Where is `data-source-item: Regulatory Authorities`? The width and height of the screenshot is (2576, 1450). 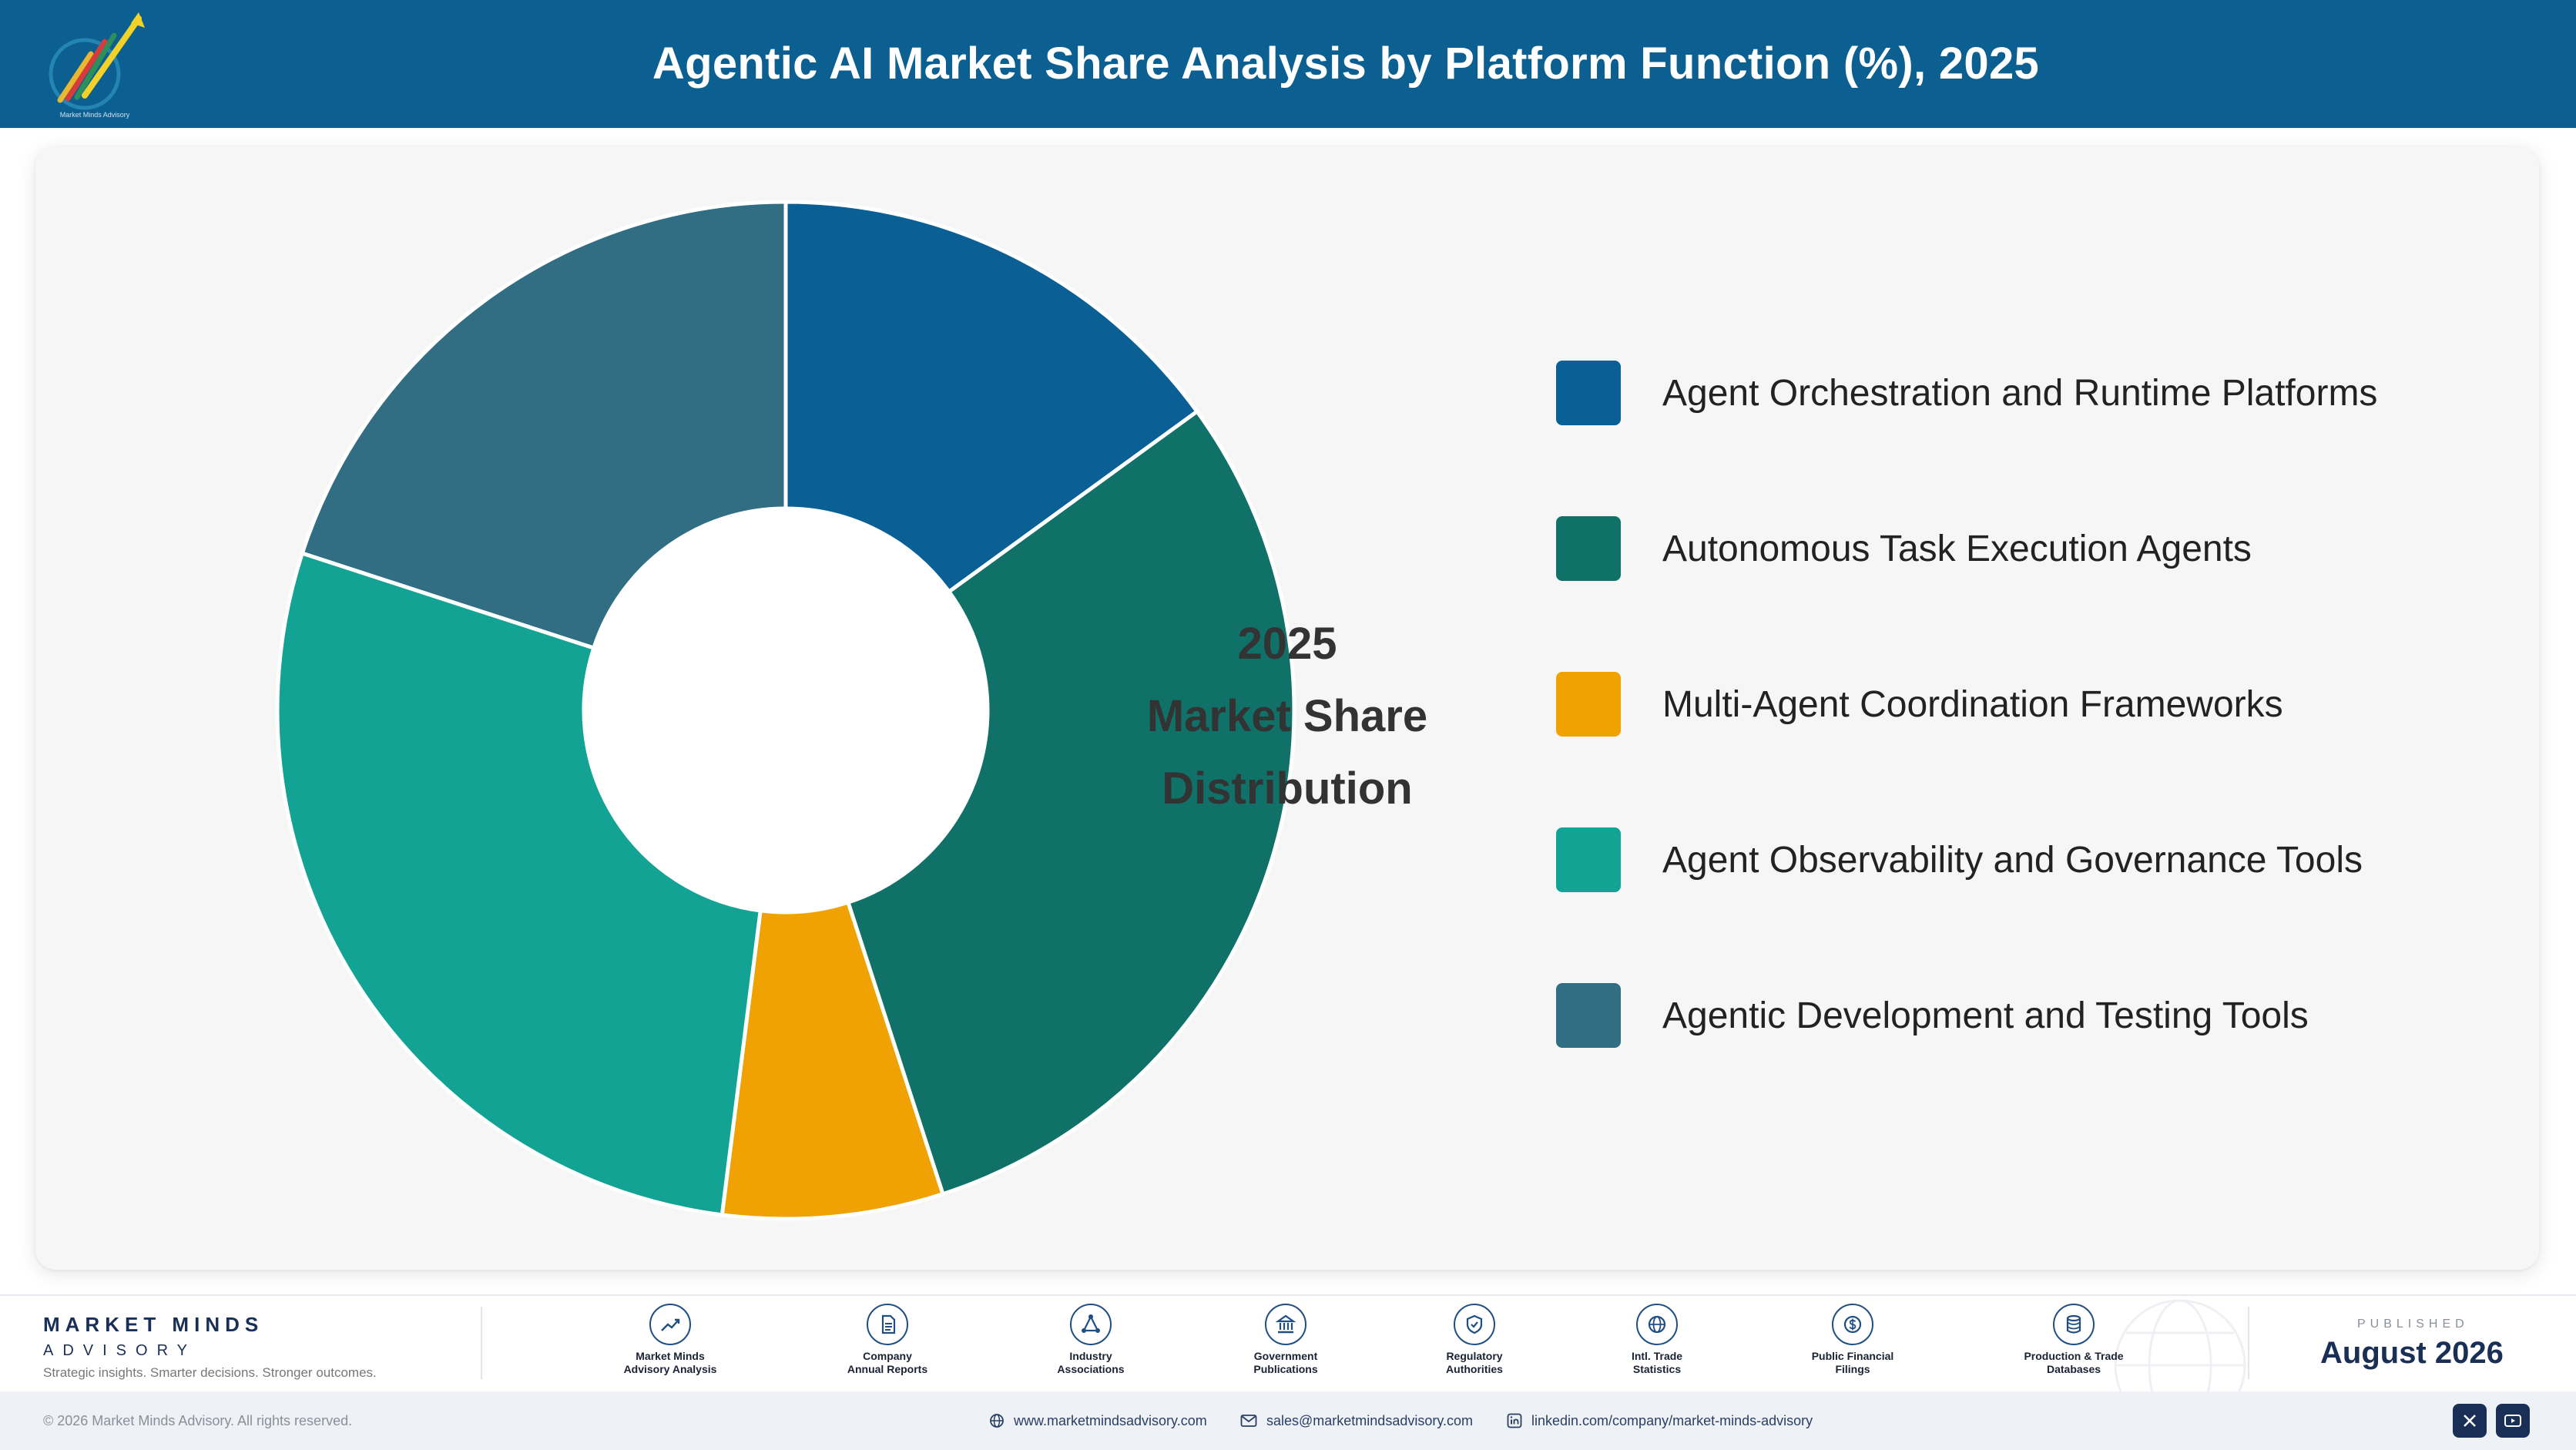
data-source-item: Regulatory Authorities is located at coordinates (1474, 1340).